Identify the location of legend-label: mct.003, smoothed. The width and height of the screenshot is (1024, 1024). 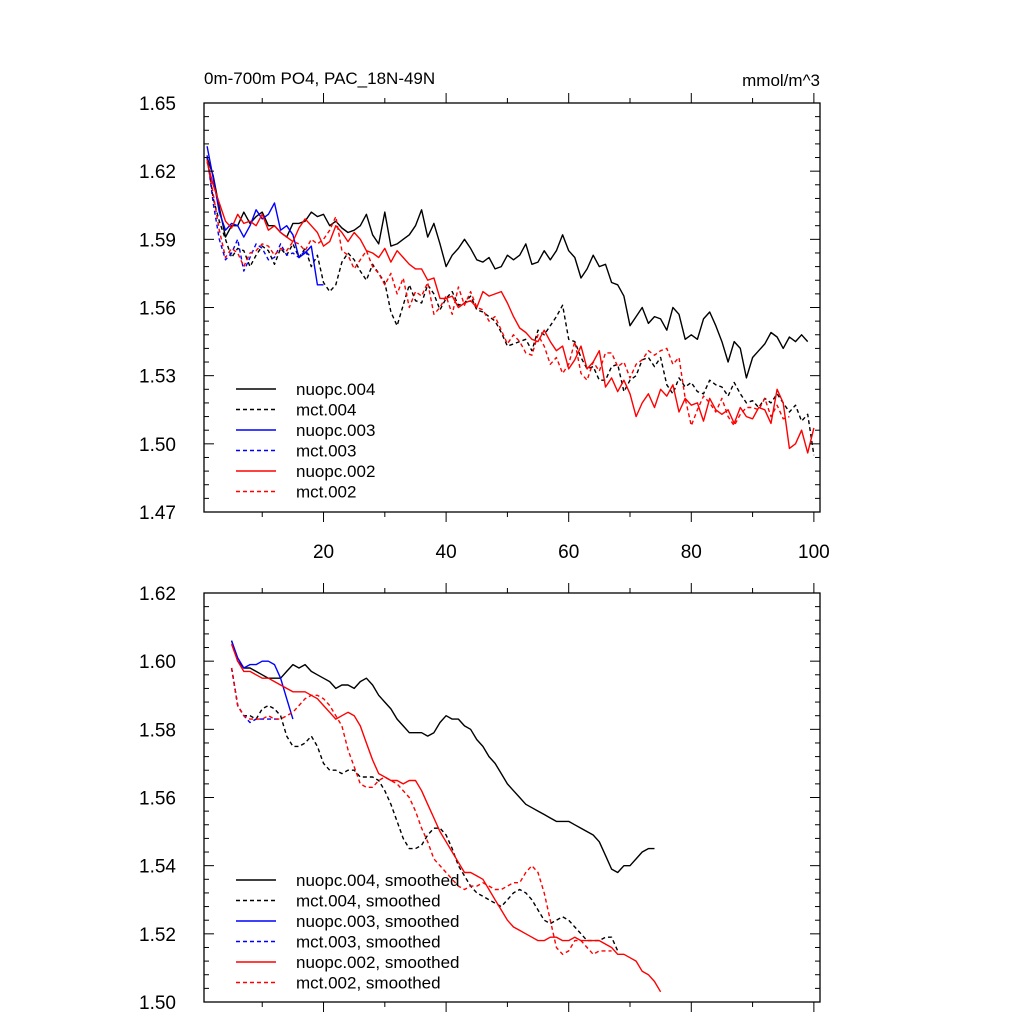
(368, 942).